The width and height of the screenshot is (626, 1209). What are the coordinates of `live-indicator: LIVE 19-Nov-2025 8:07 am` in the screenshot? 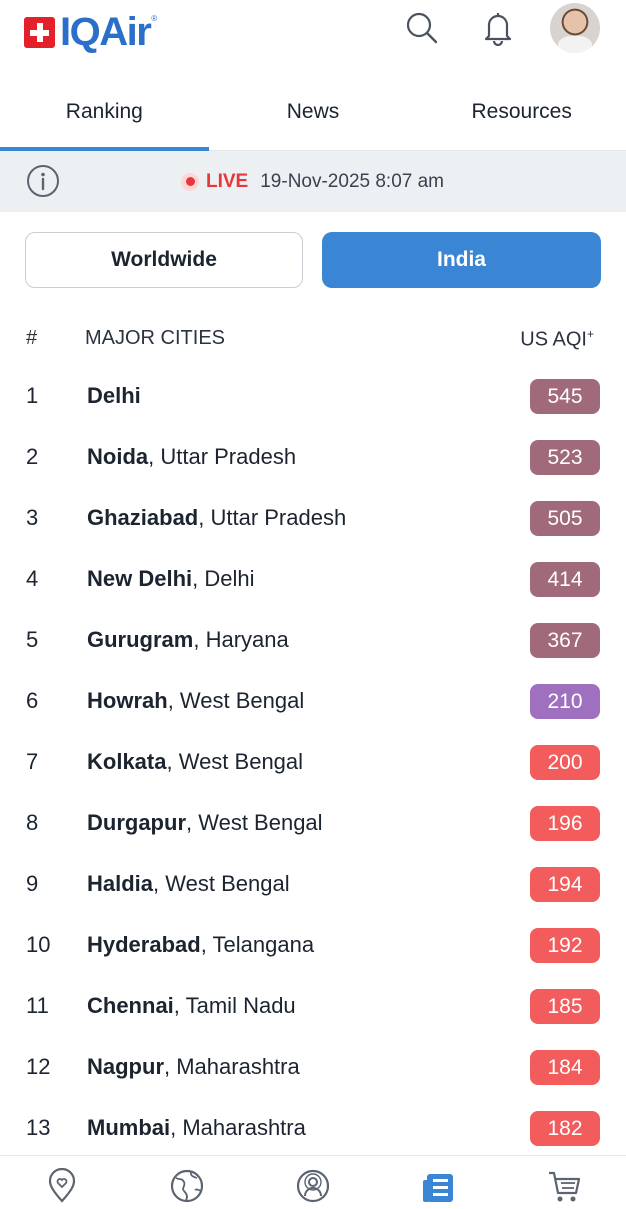 It's located at (312, 181).